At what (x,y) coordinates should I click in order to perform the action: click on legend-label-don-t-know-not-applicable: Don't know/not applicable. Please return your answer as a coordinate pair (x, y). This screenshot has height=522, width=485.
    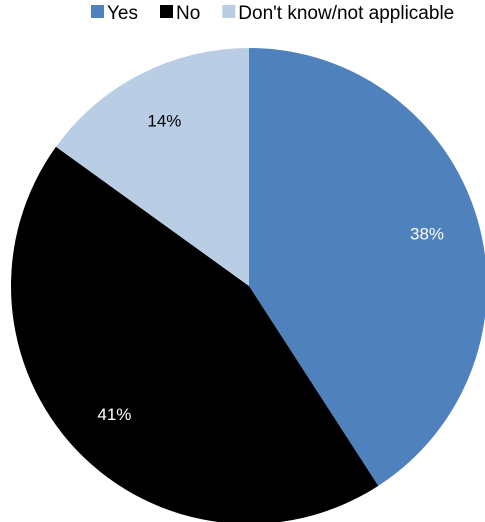
    Looking at the image, I should click on (346, 13).